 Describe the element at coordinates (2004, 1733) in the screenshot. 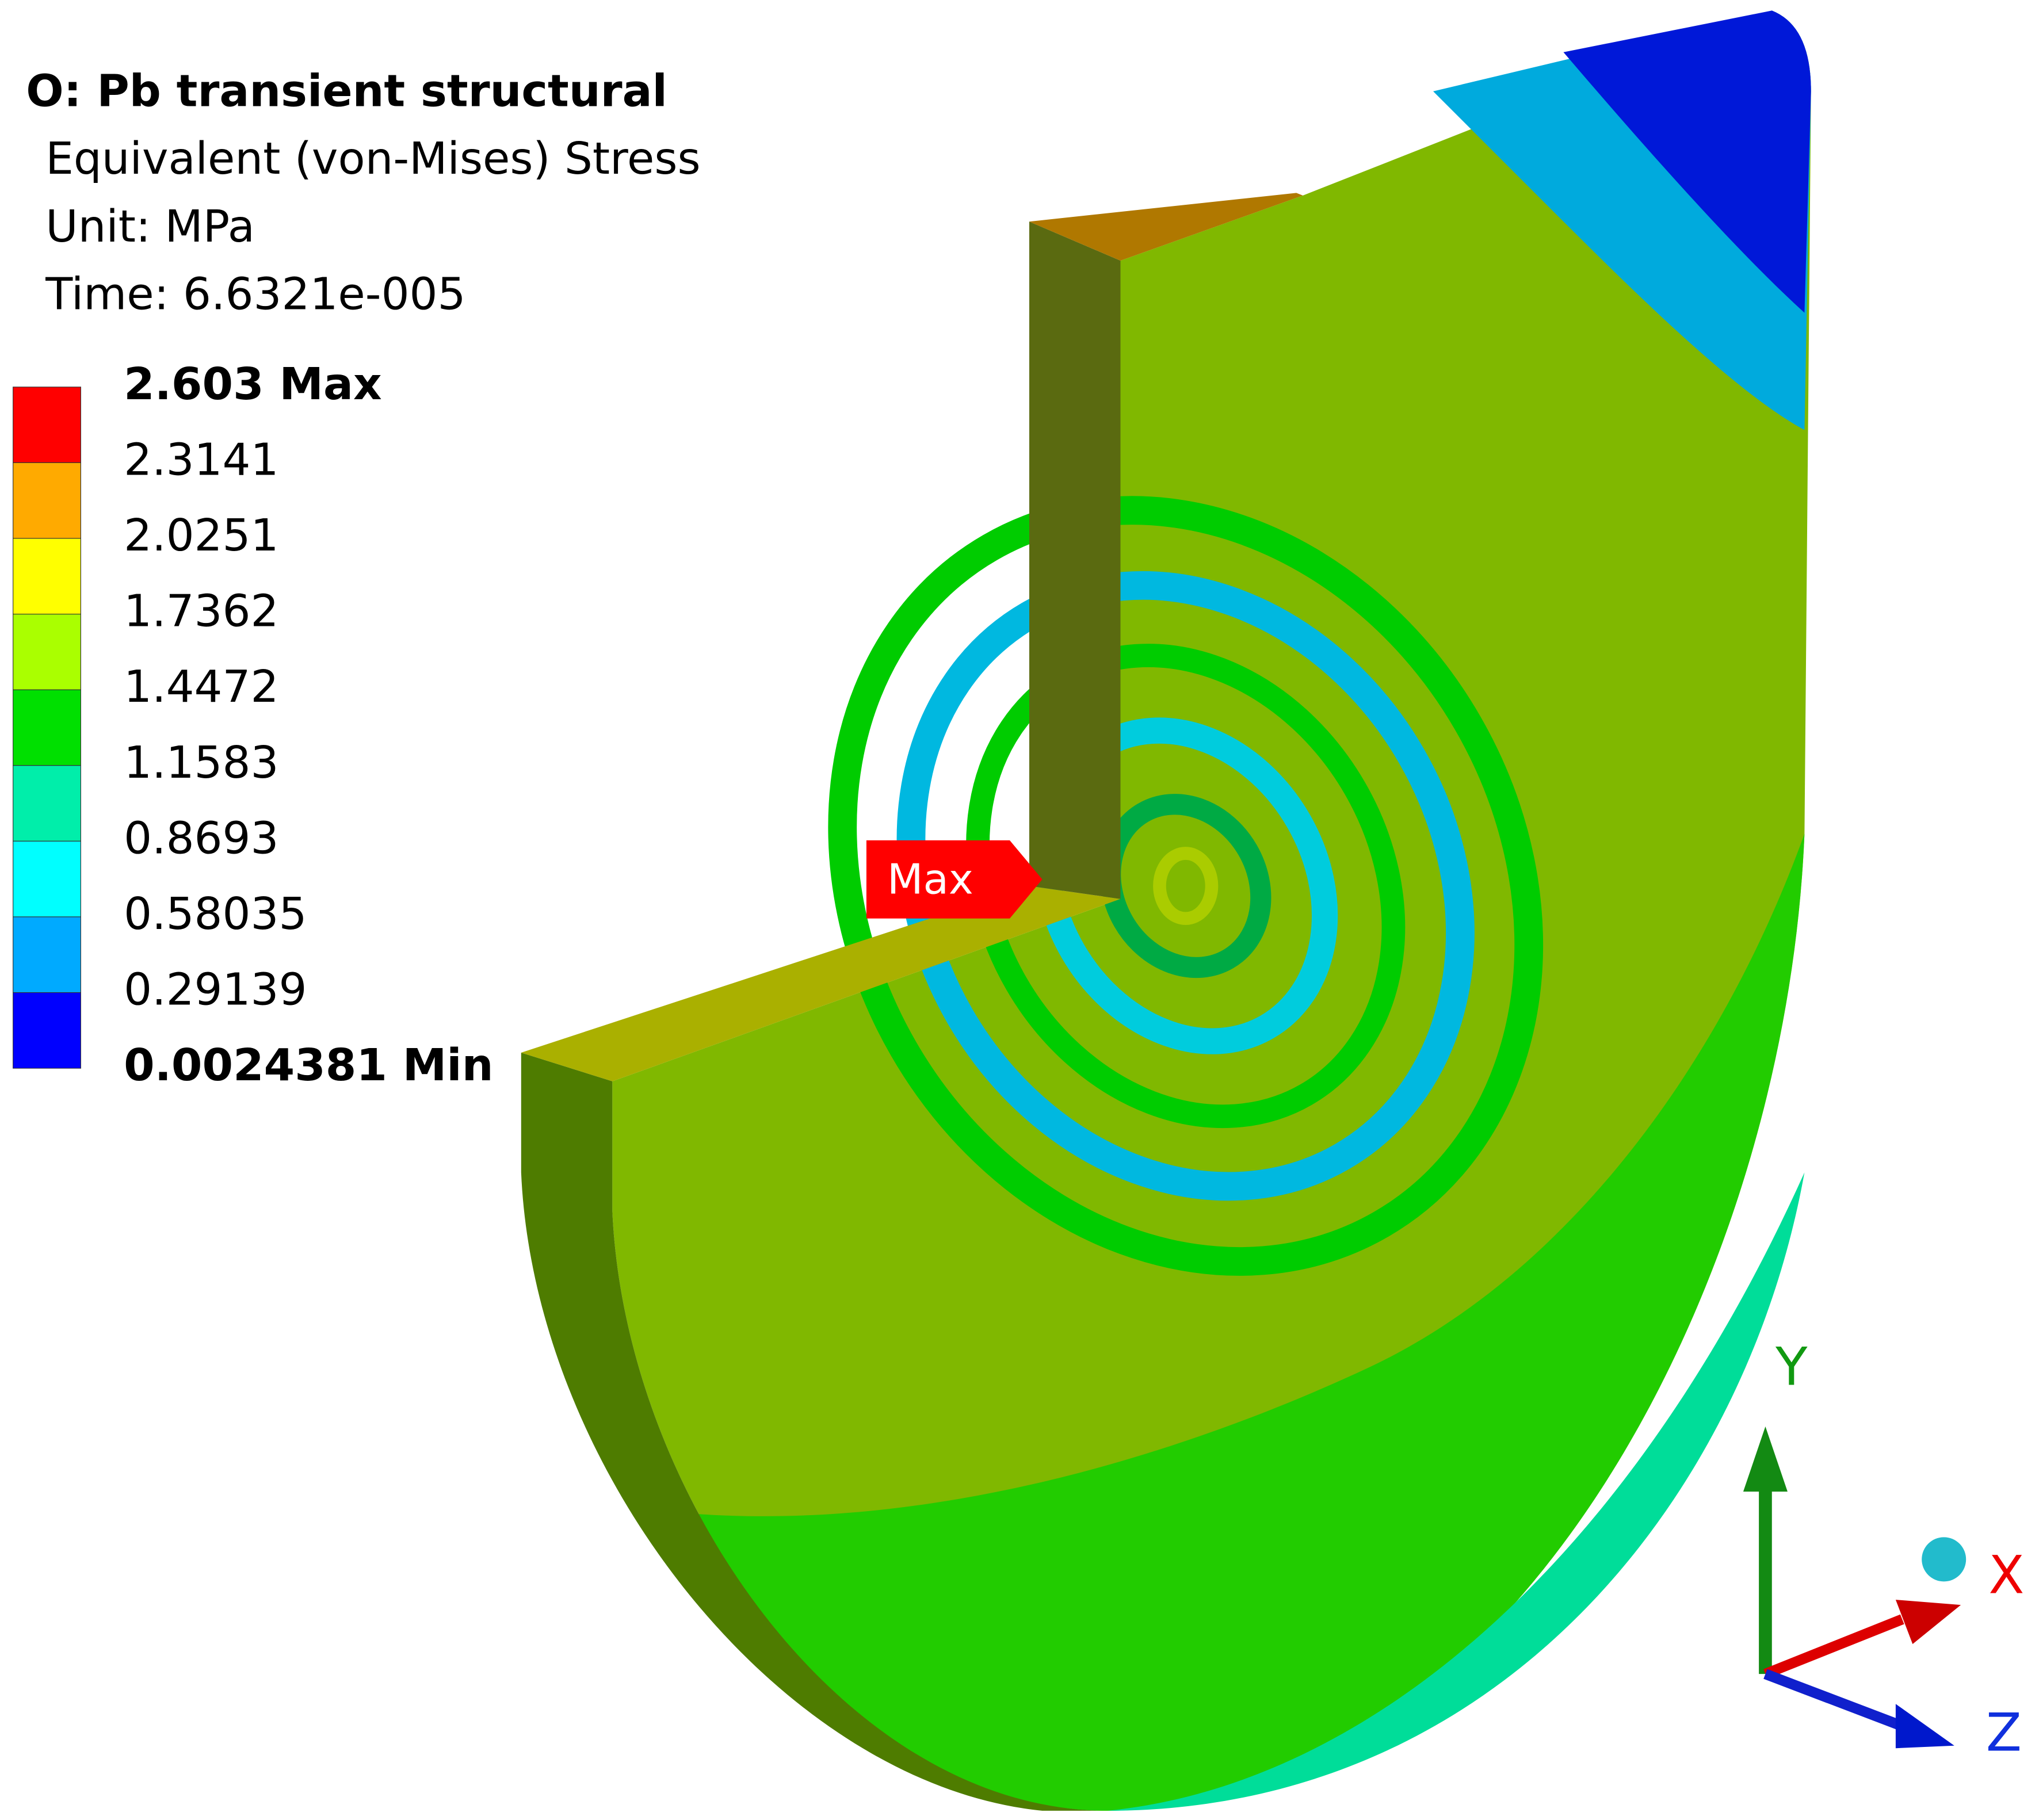

I see `axis-z-label: Z` at that location.